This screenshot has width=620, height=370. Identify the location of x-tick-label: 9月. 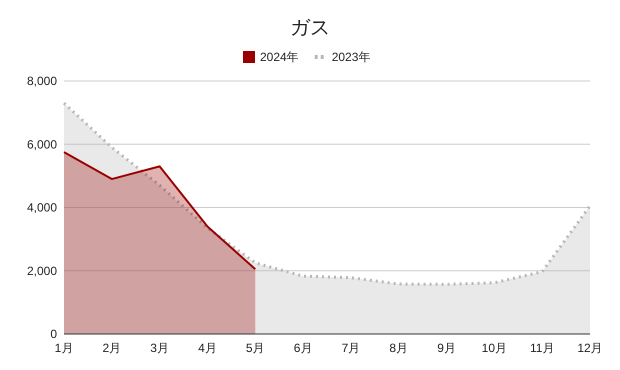
(446, 348).